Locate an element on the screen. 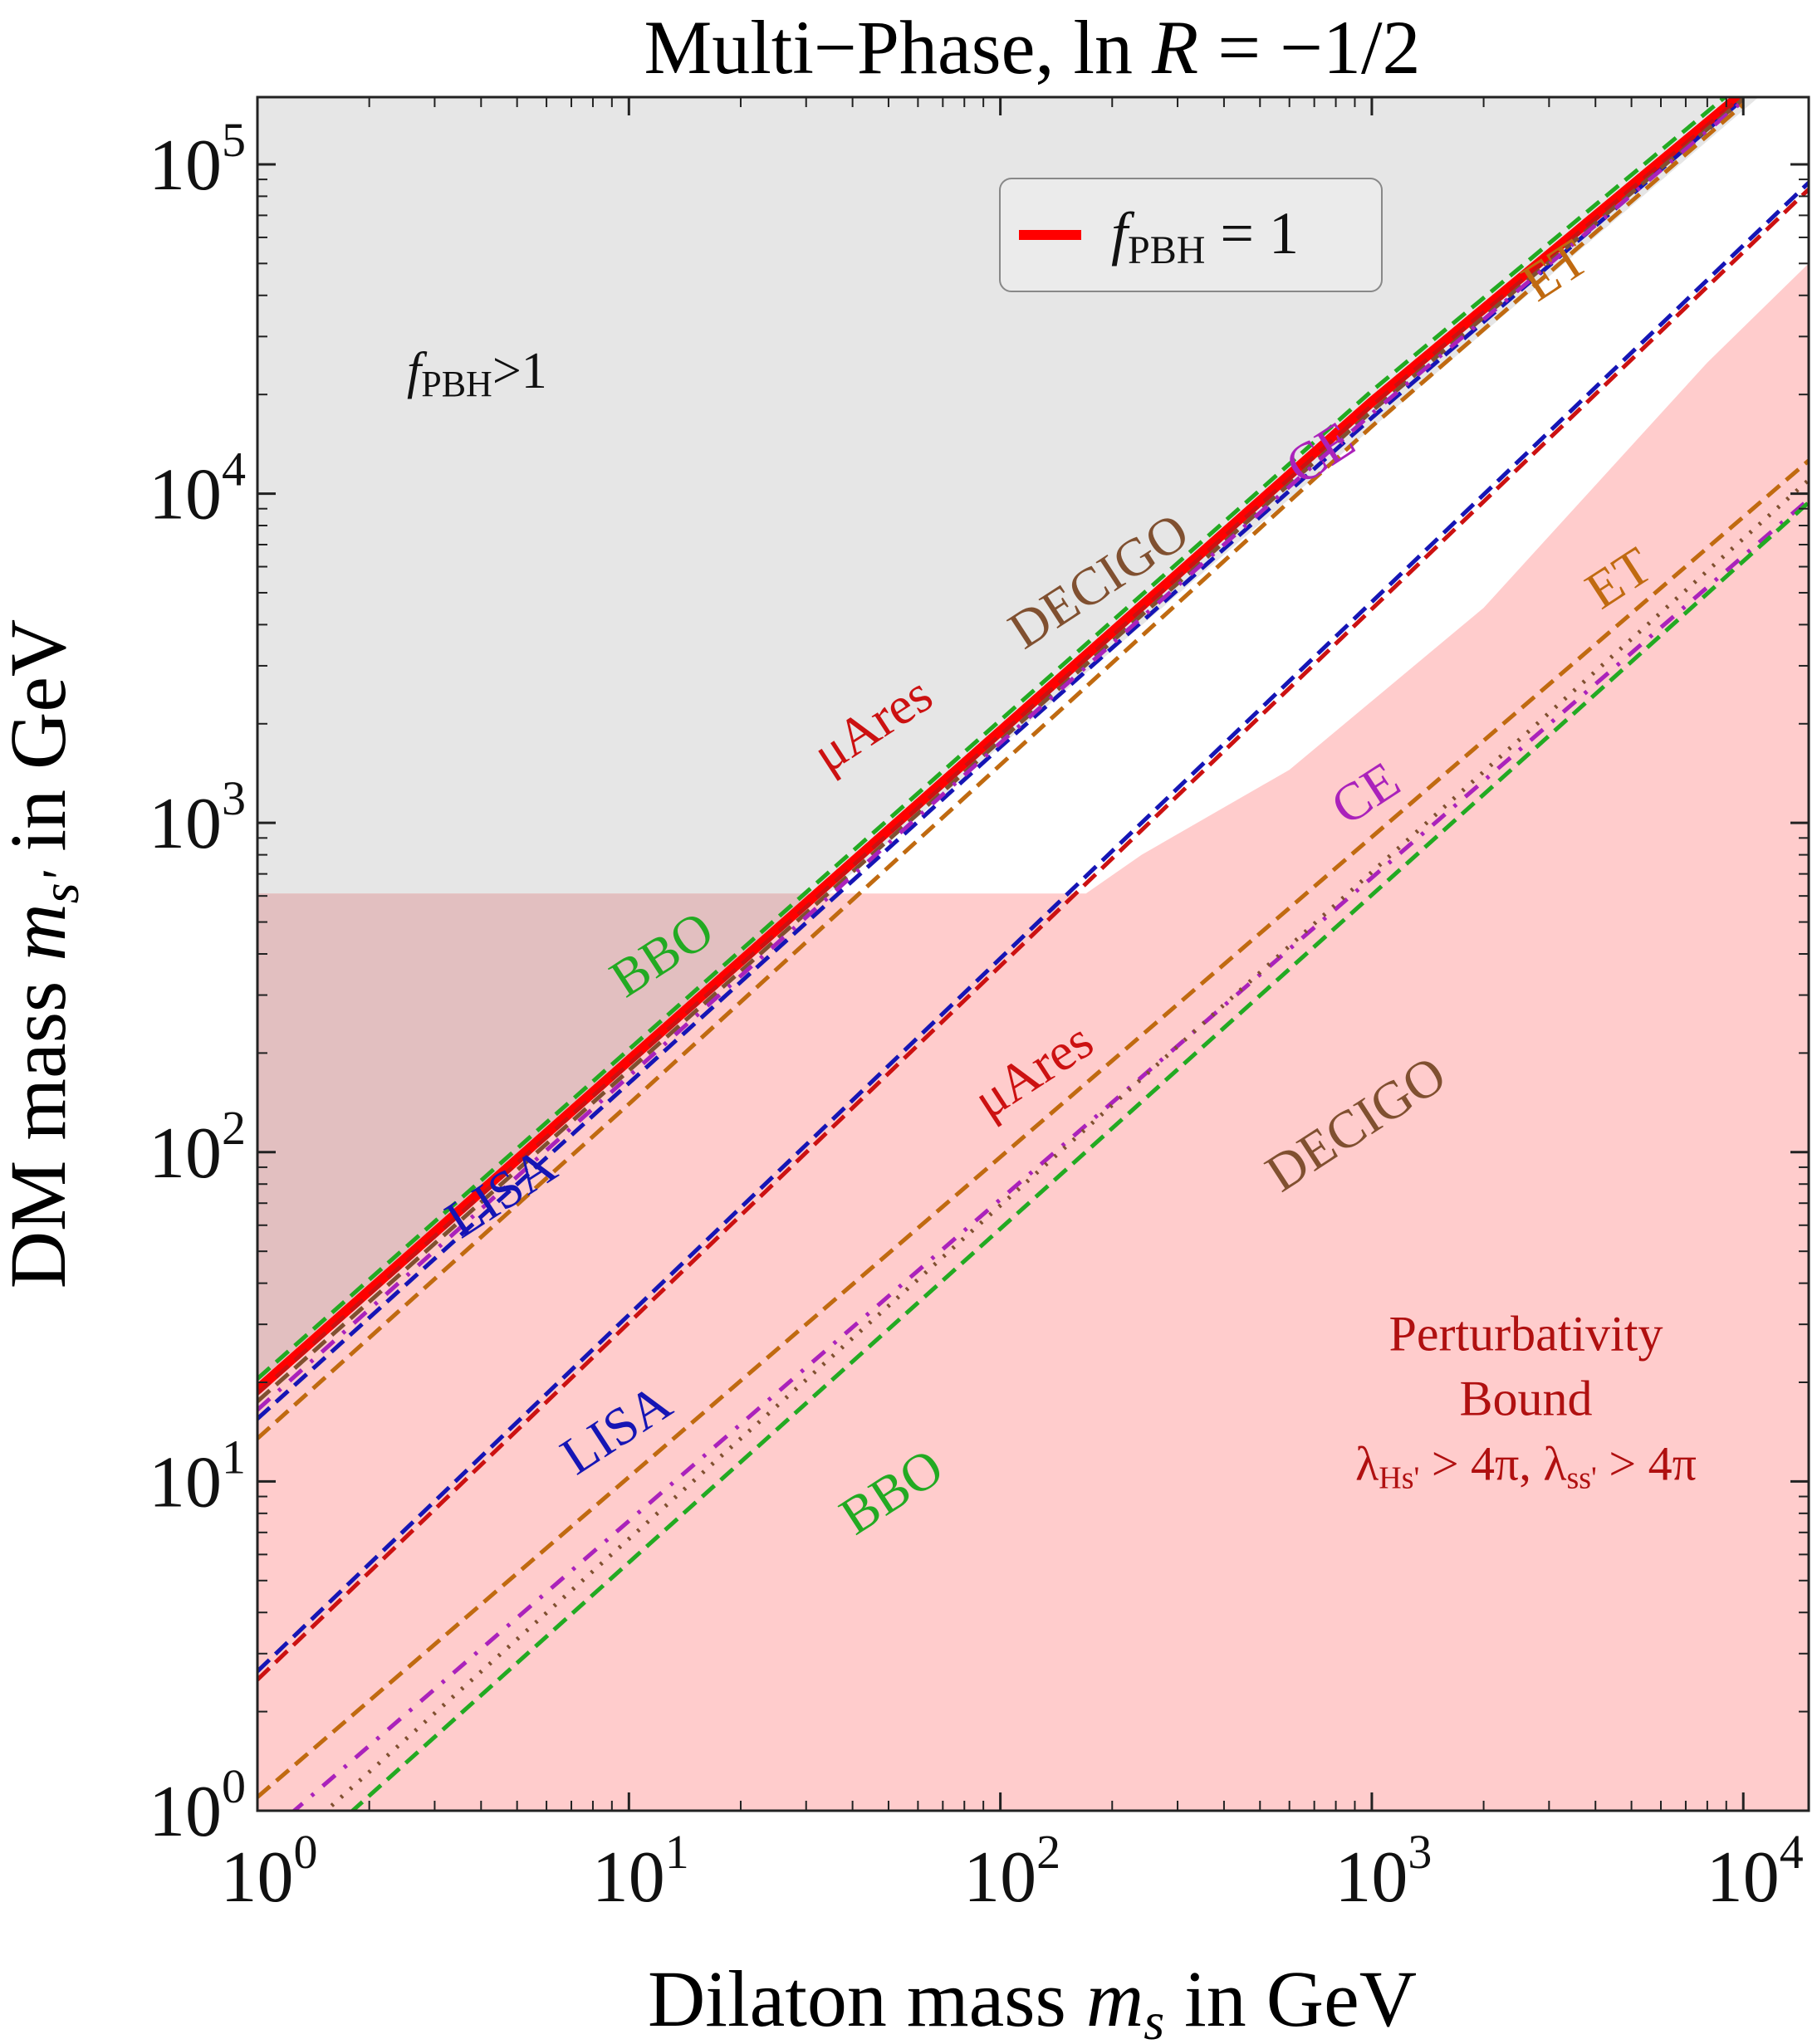 The height and width of the screenshot is (2044, 1817). chart-title: Multi−Phase, ln R = −1/2 is located at coordinates (1032, 47).